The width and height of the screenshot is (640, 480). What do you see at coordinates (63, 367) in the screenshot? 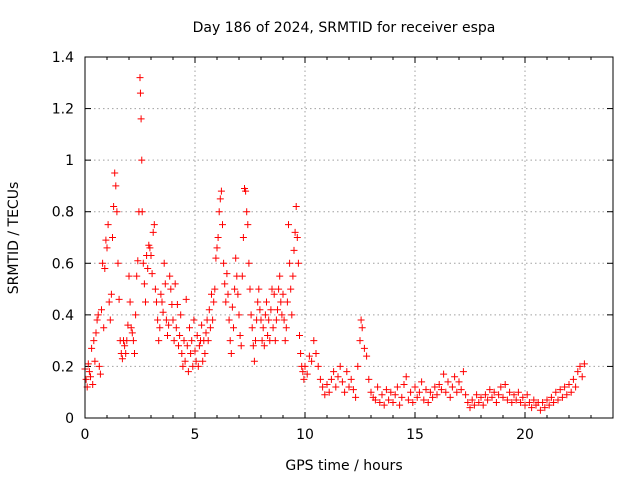
I see `y-tick-label: 0.2` at bounding box center [63, 367].